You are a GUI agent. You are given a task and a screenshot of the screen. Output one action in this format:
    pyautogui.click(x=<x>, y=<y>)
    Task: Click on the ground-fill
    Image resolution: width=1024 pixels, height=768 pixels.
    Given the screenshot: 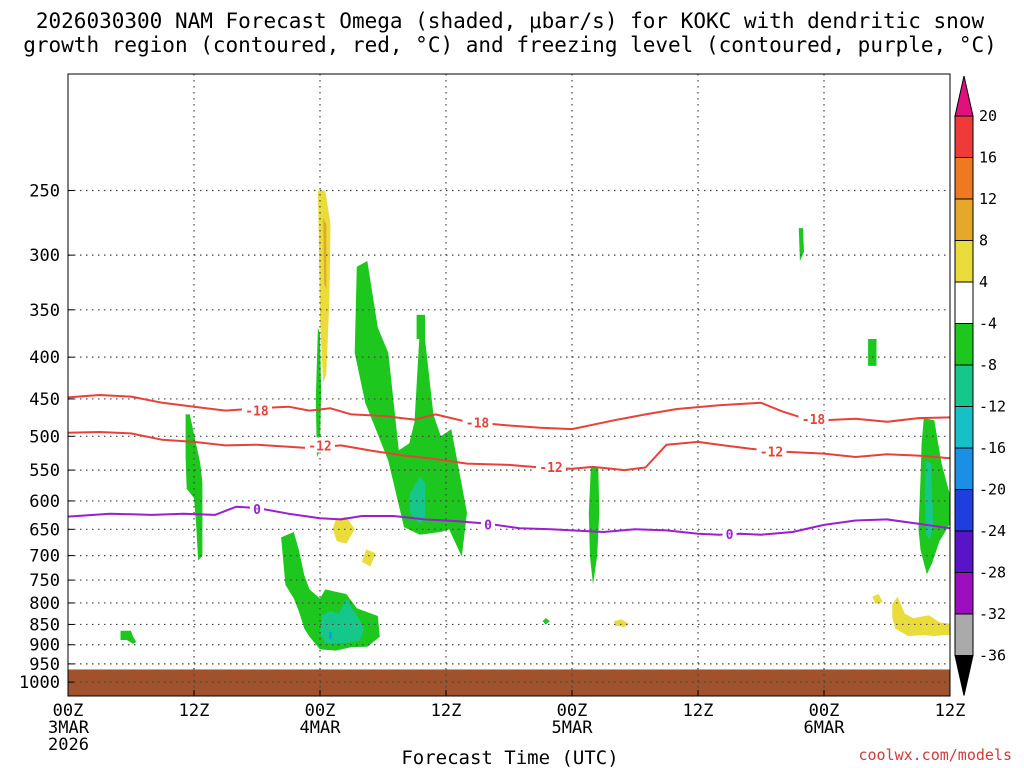 What is the action you would take?
    pyautogui.click(x=509, y=682)
    